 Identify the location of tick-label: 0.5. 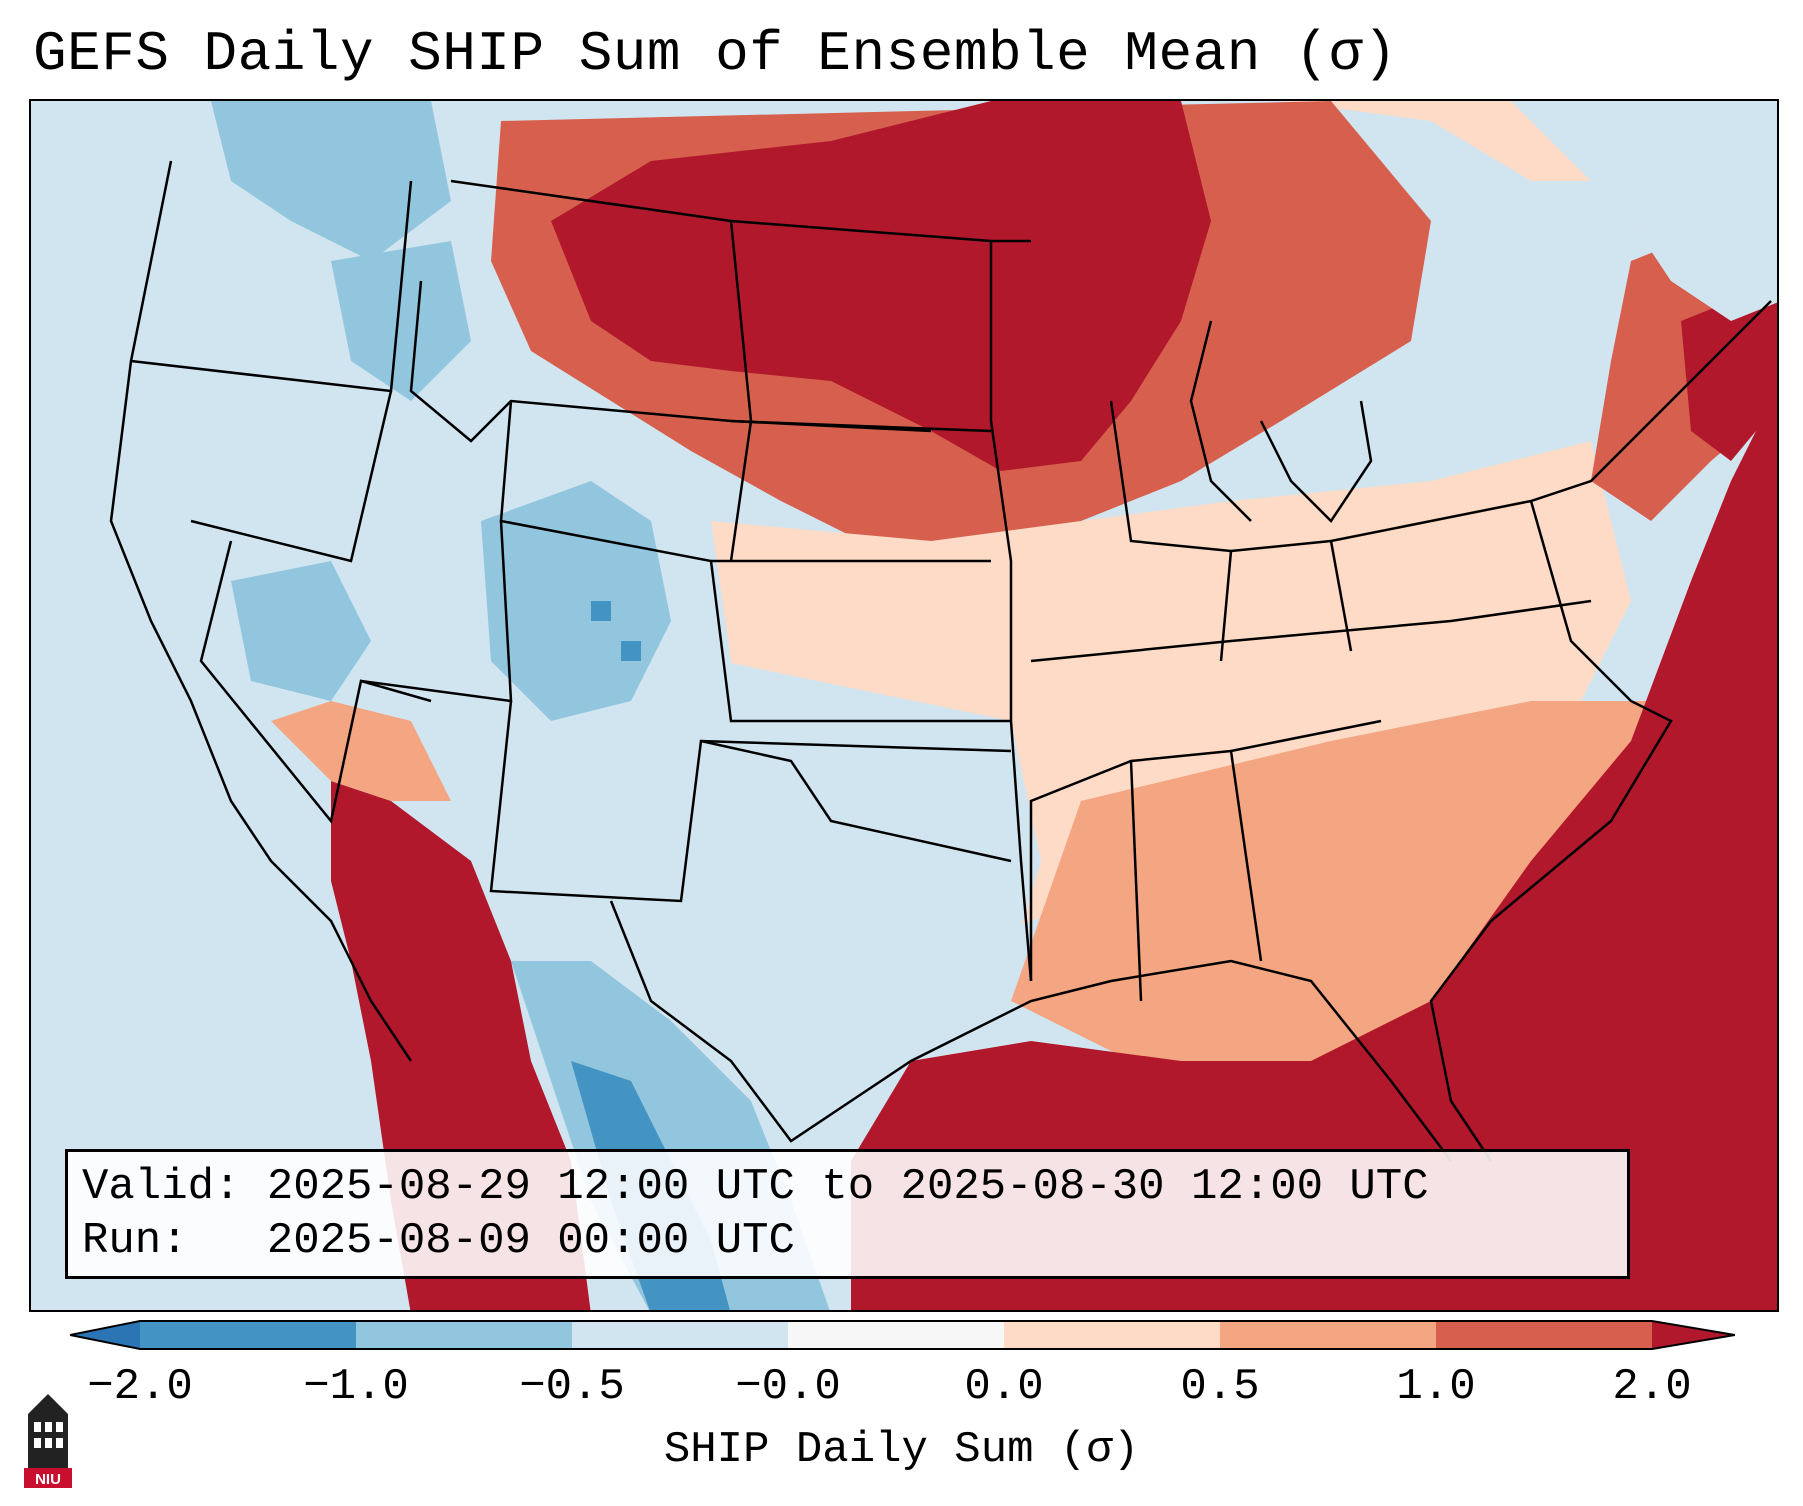
(1220, 1387).